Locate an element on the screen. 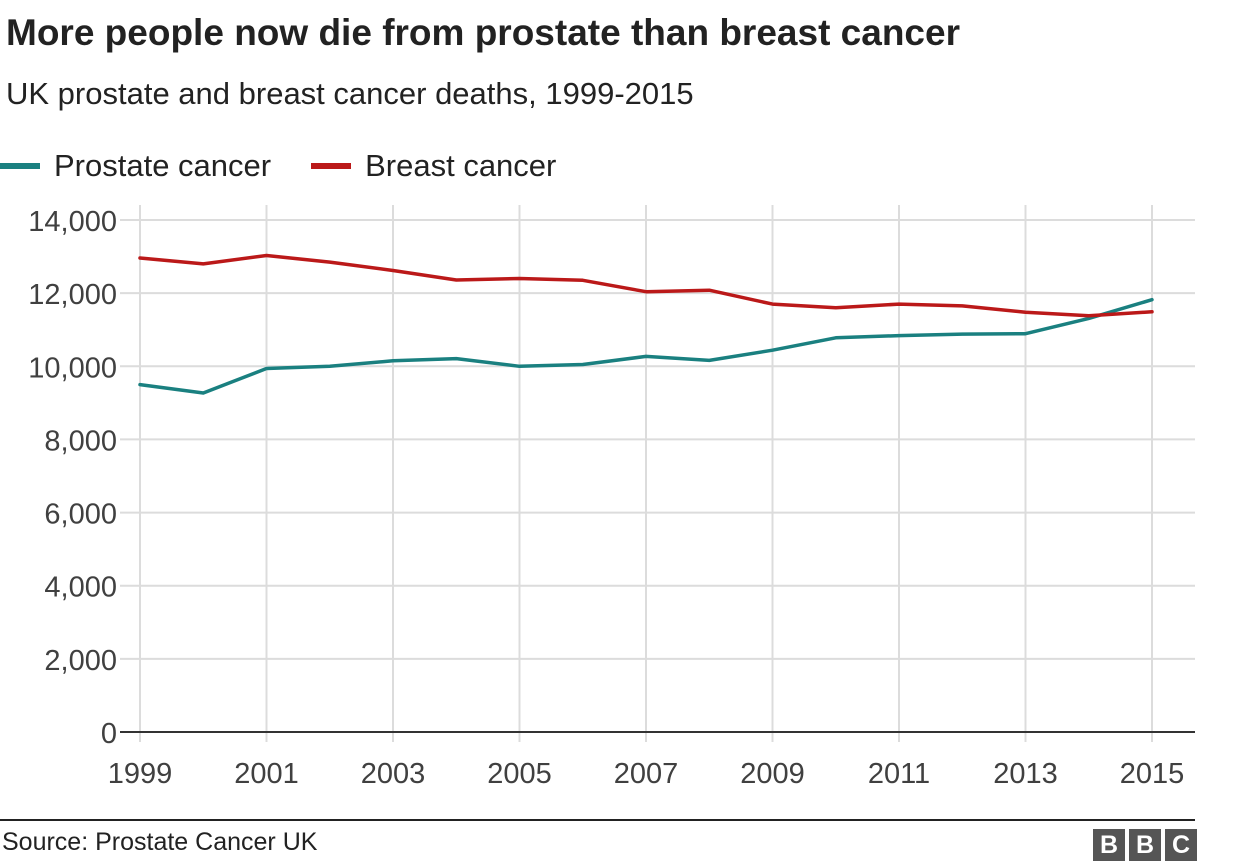 The height and width of the screenshot is (868, 1260). legend: Prostate cancer Breast cancer is located at coordinates (298, 166).